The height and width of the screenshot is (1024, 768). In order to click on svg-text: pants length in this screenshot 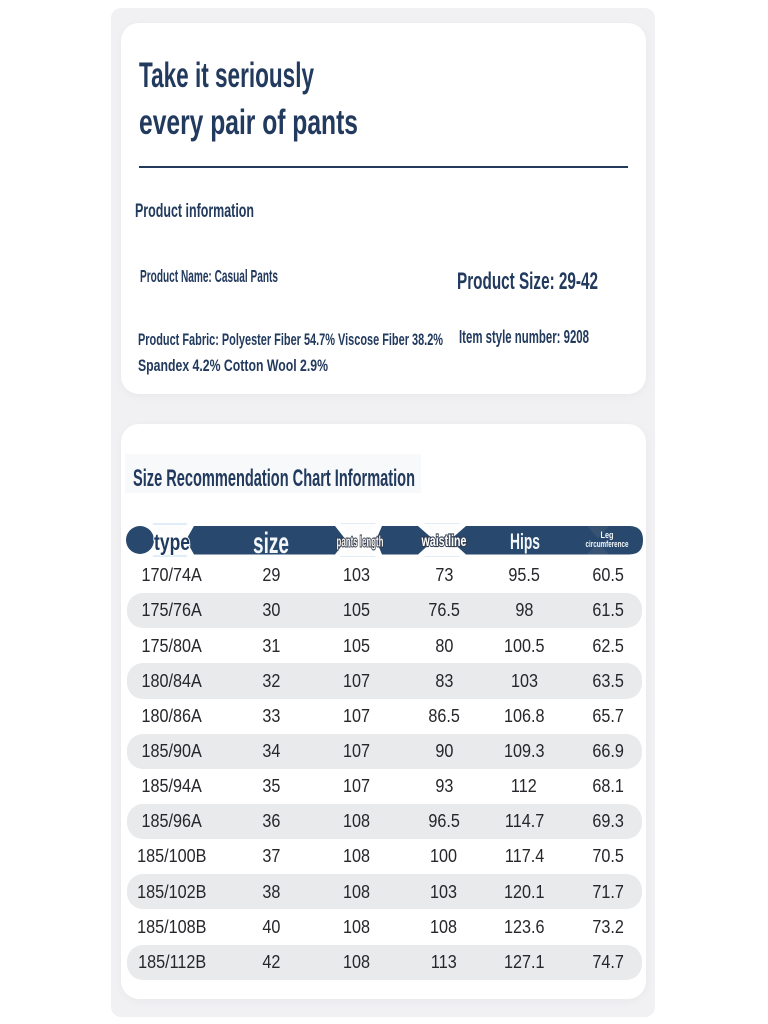, I will do `click(360, 542)`.